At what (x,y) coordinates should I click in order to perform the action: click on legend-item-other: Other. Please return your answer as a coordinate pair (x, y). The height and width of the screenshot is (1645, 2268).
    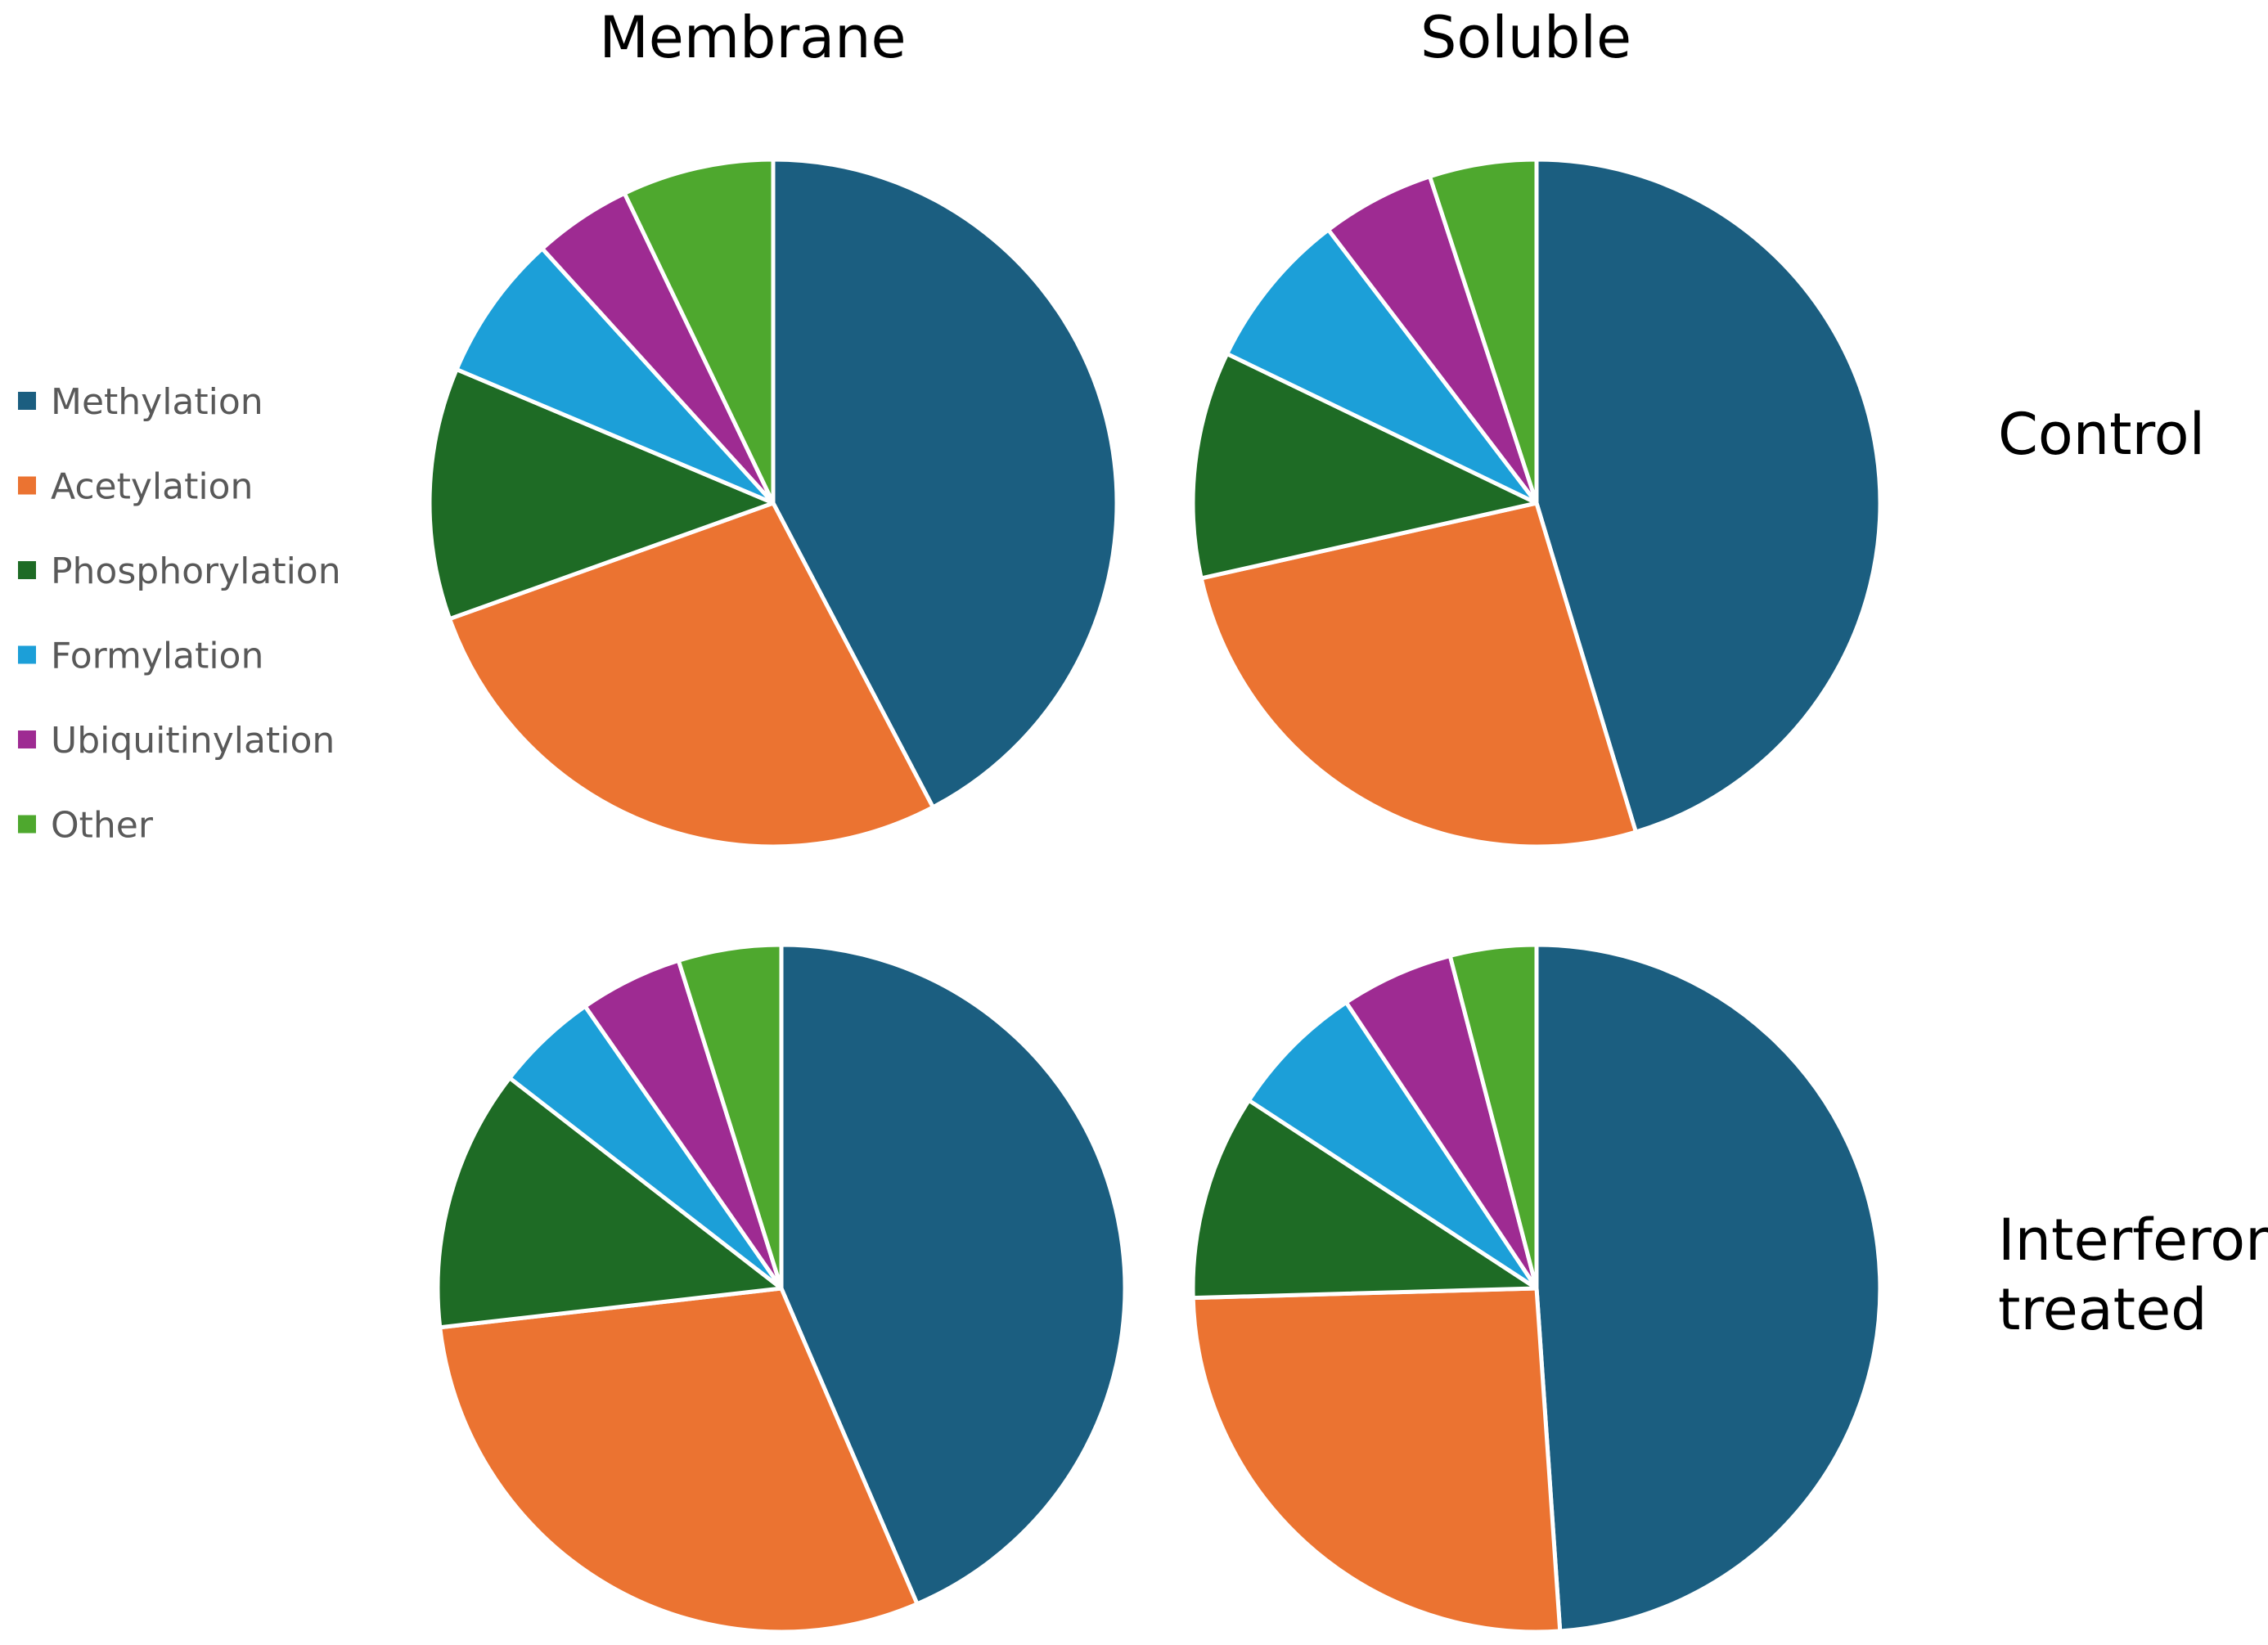
    Looking at the image, I should click on (86, 826).